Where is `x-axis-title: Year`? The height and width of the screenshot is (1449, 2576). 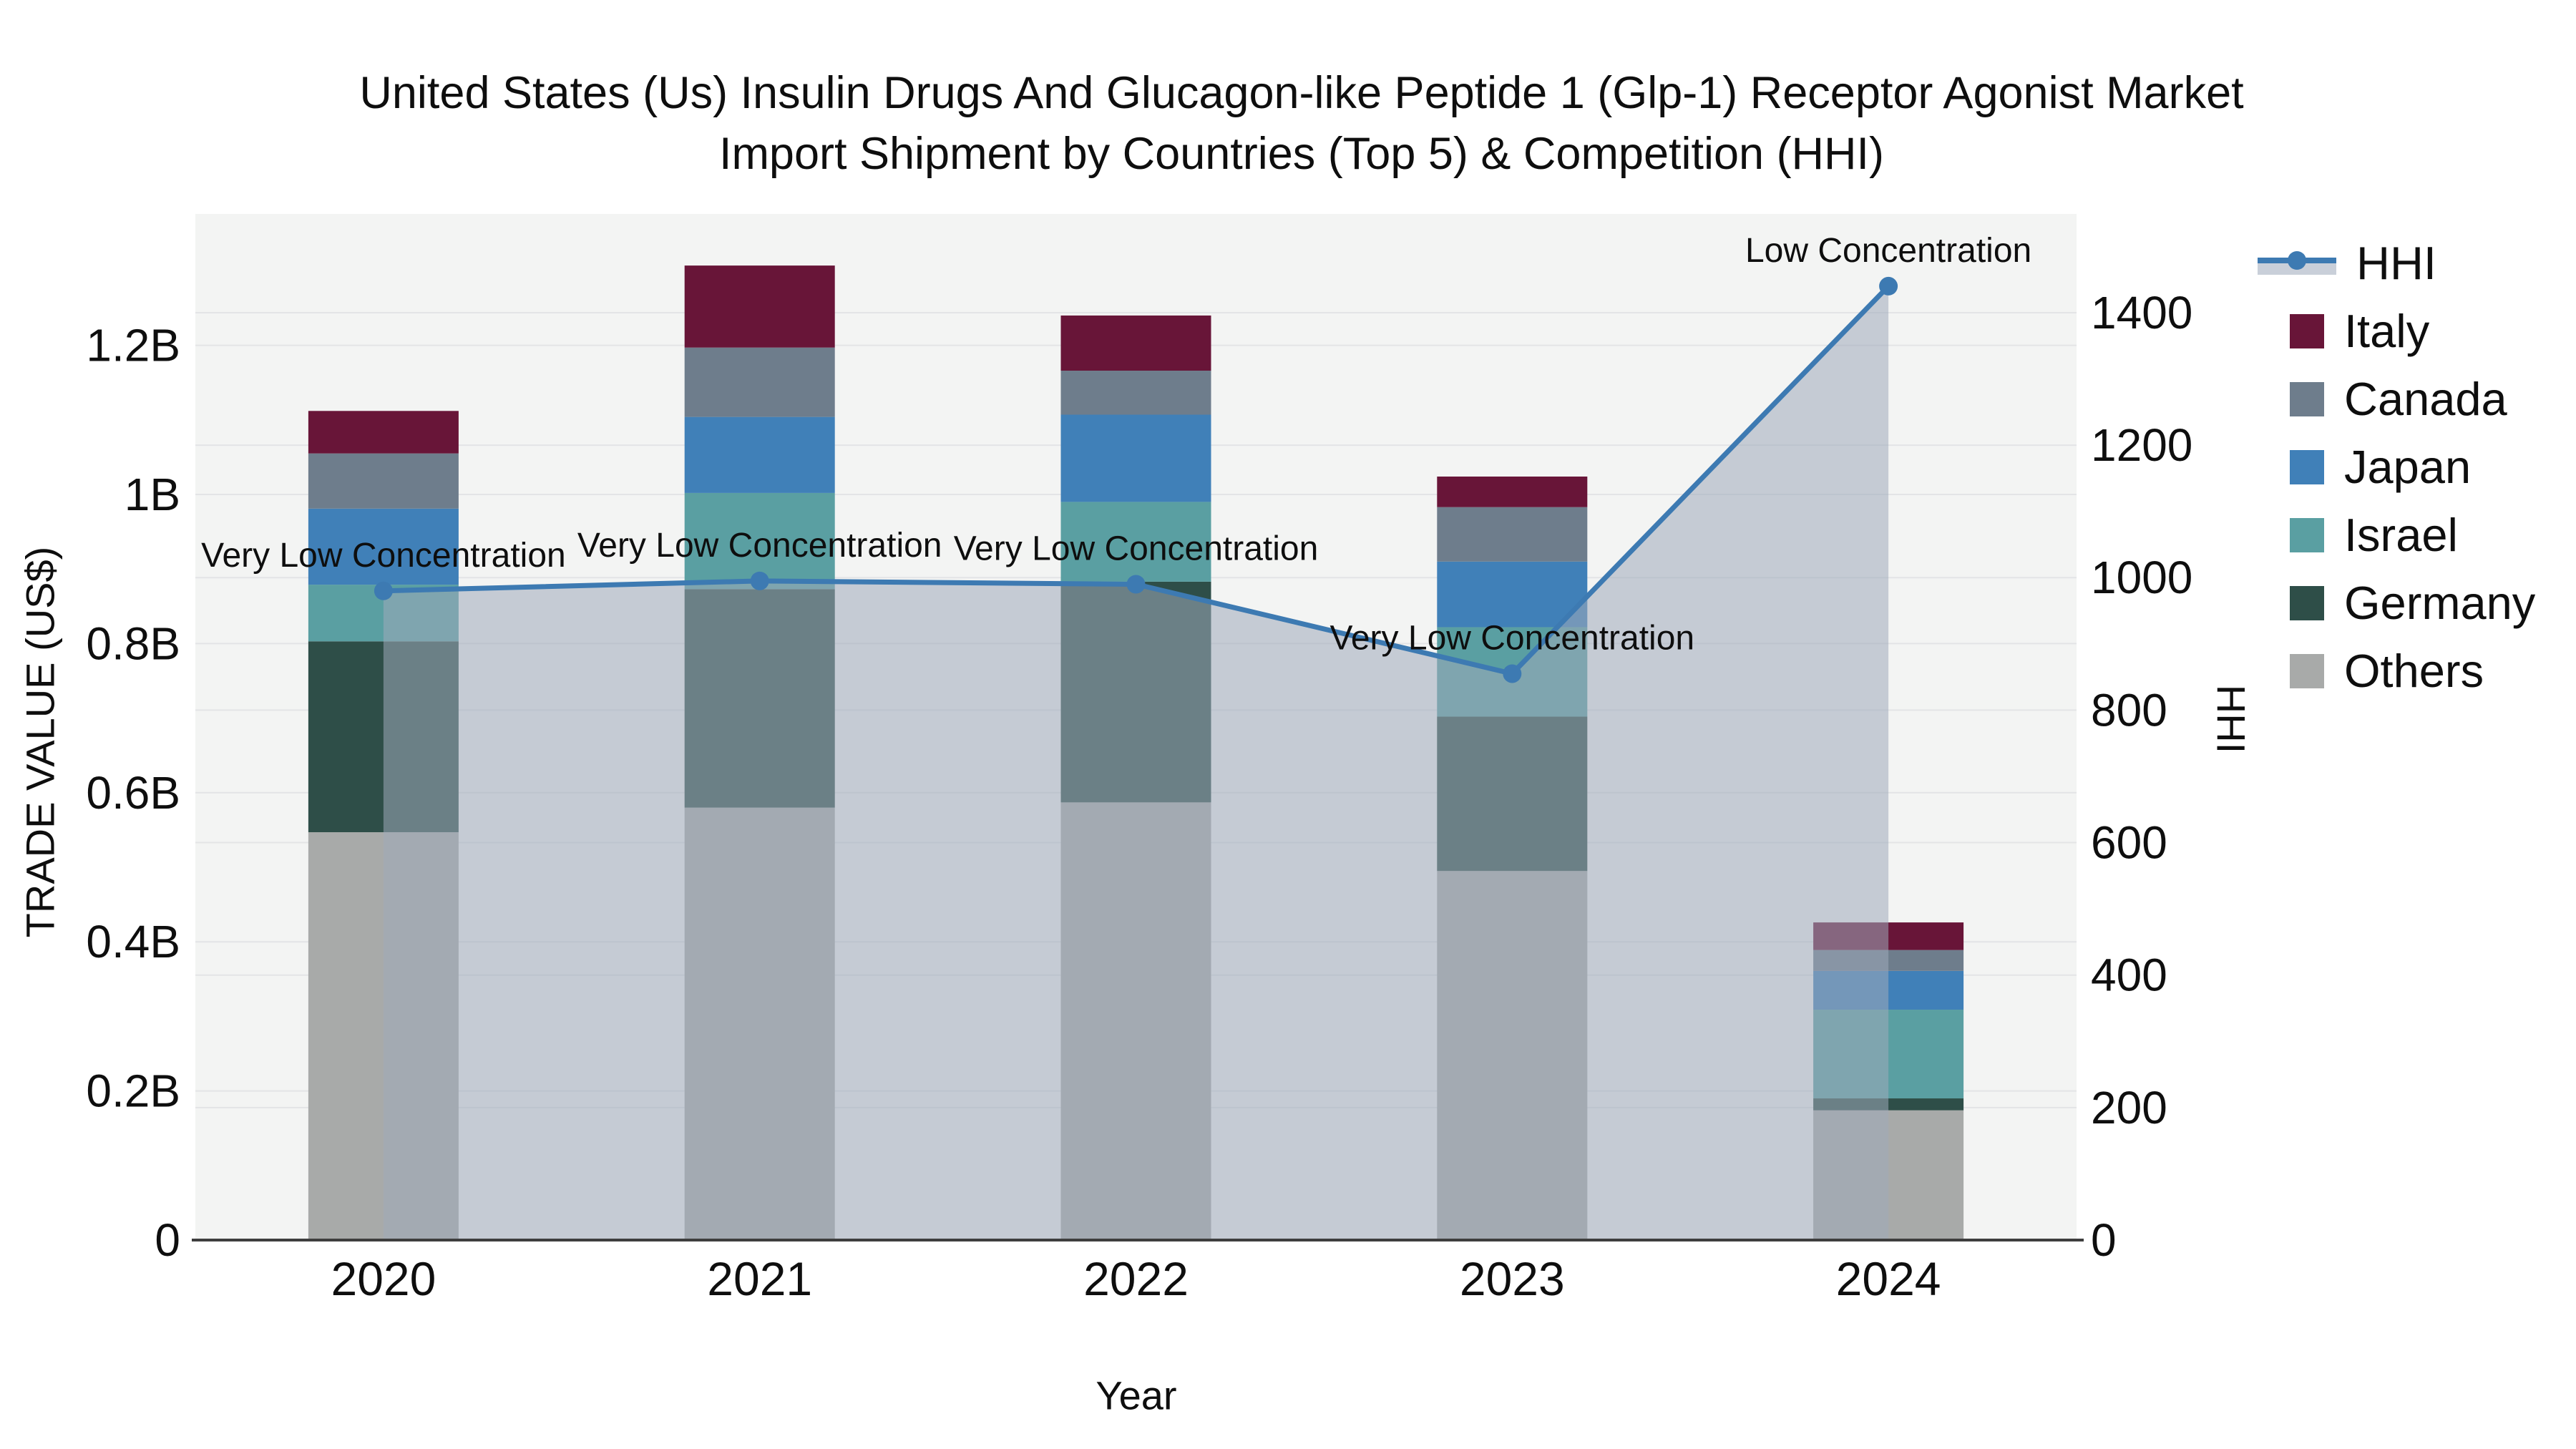 x-axis-title: Year is located at coordinates (1136, 1395).